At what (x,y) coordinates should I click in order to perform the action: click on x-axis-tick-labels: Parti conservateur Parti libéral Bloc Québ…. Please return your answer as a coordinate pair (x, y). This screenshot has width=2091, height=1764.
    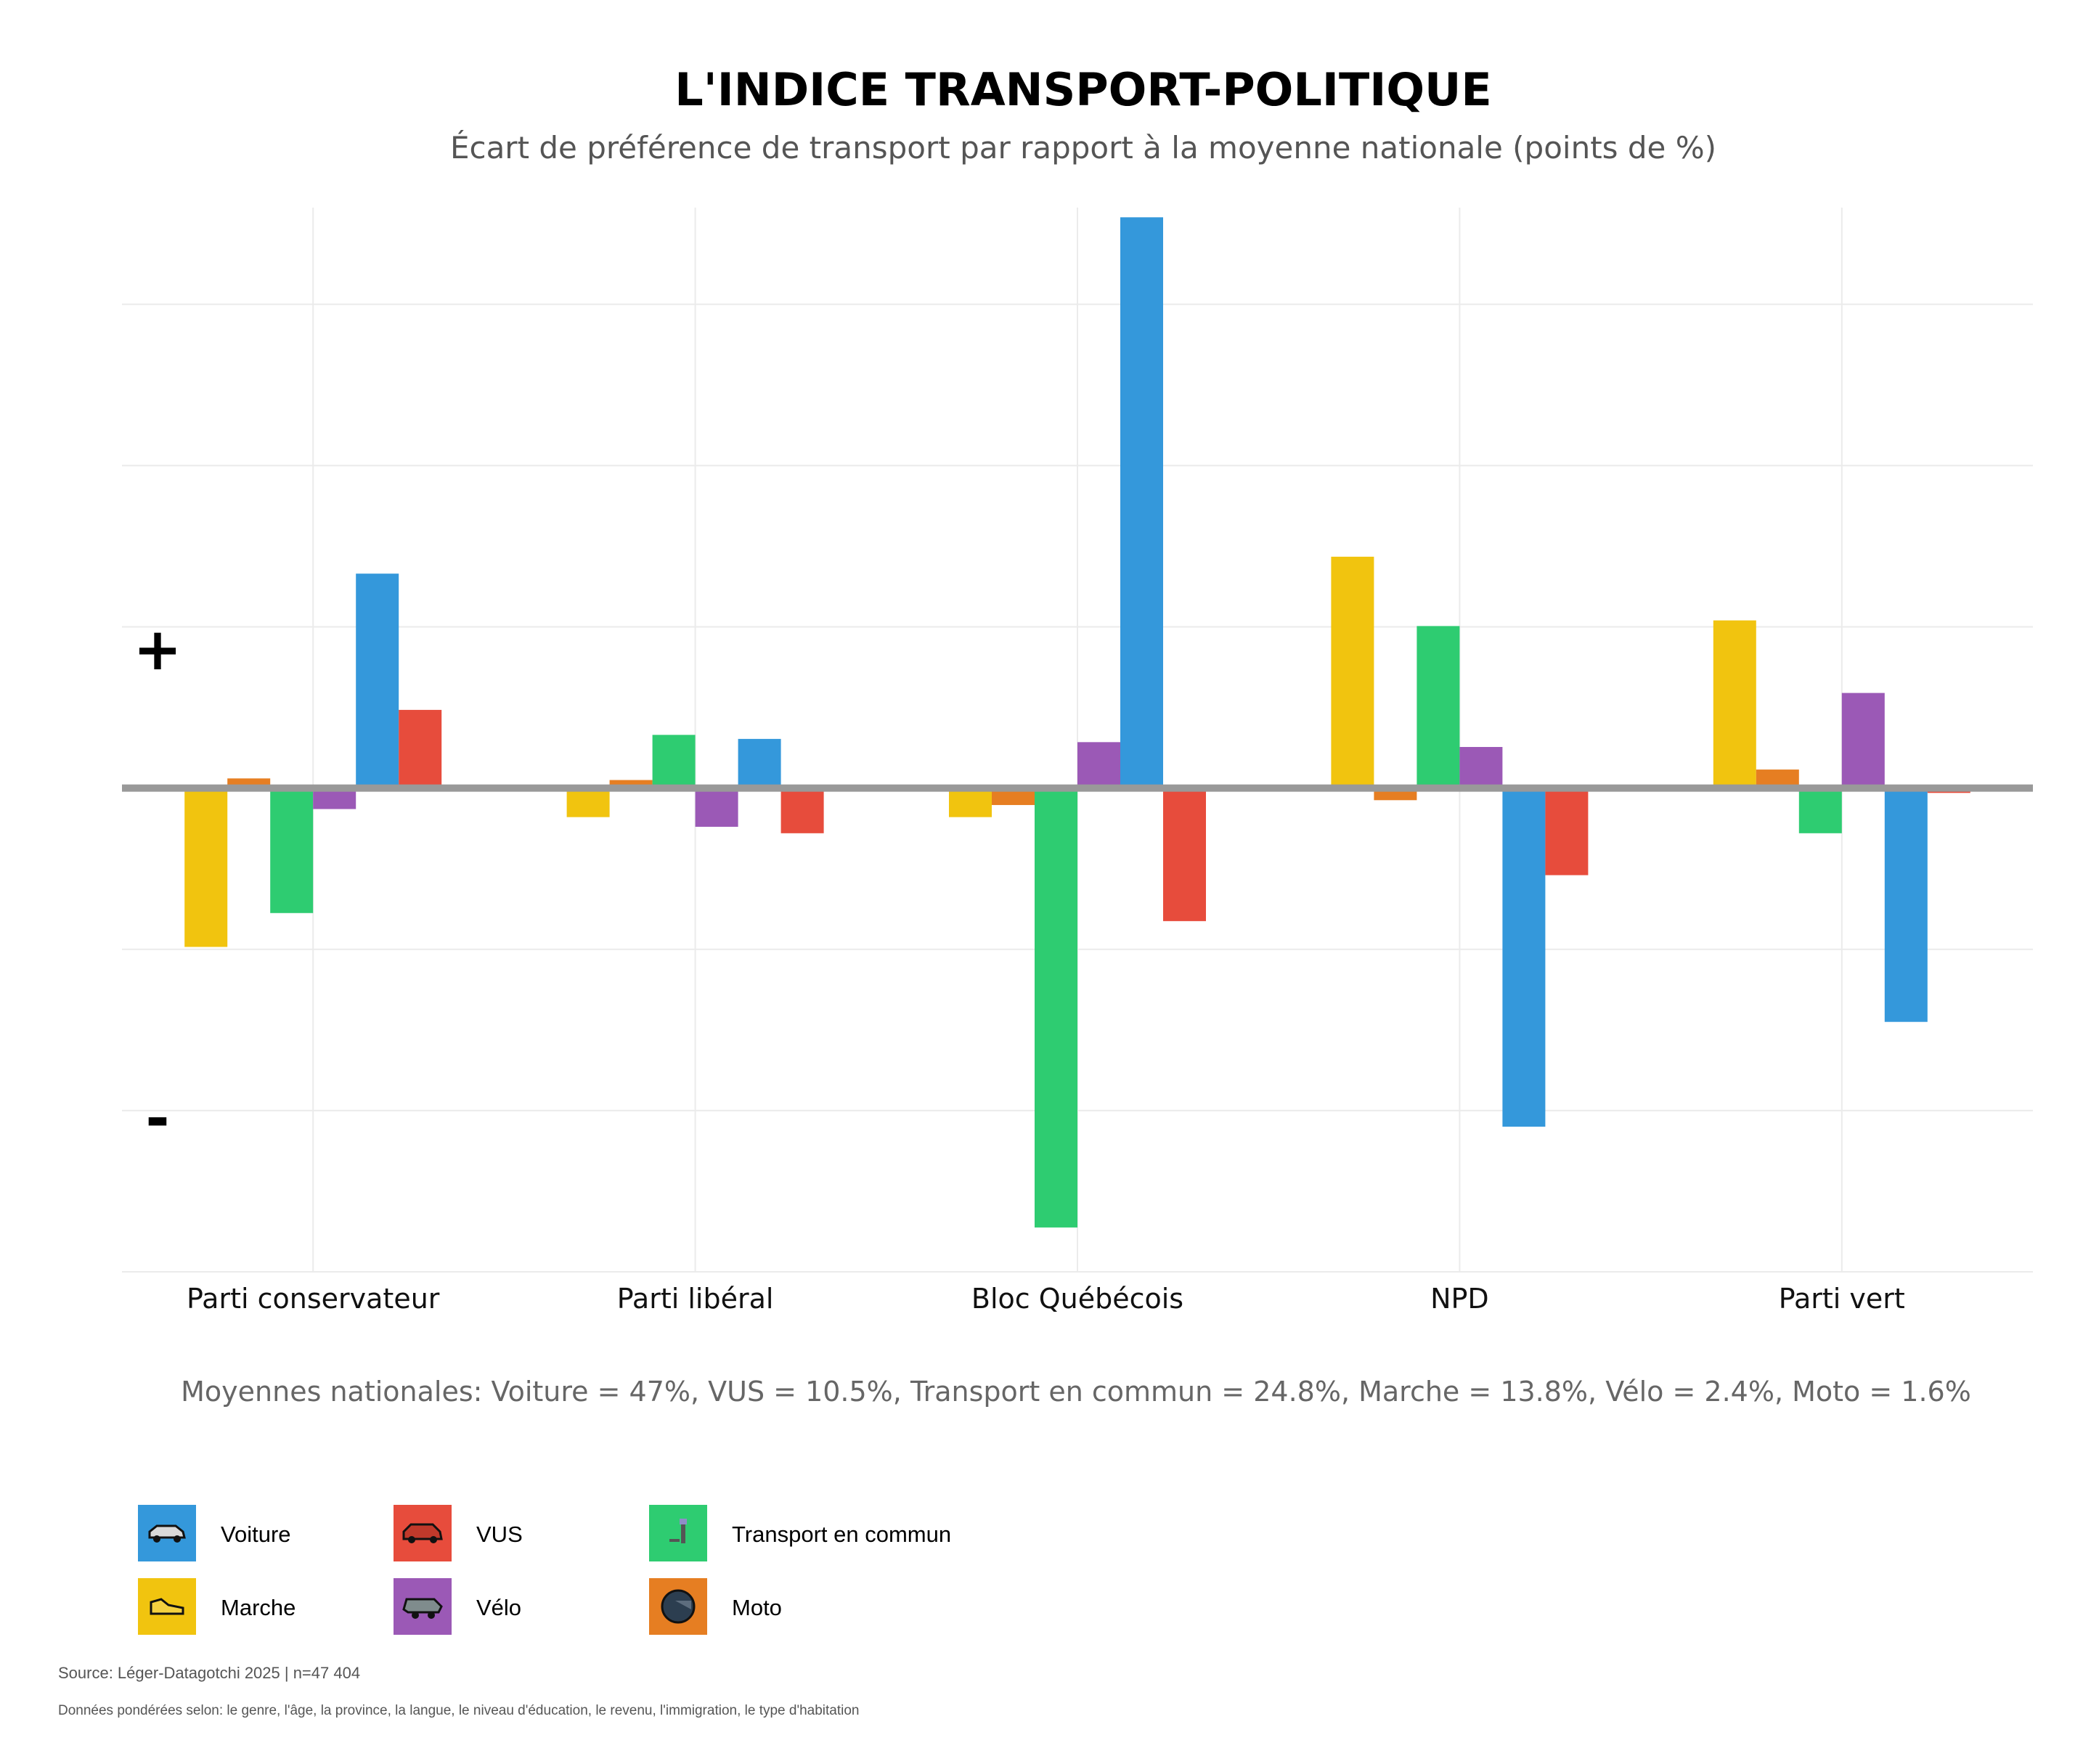
    Looking at the image, I should click on (1046, 1299).